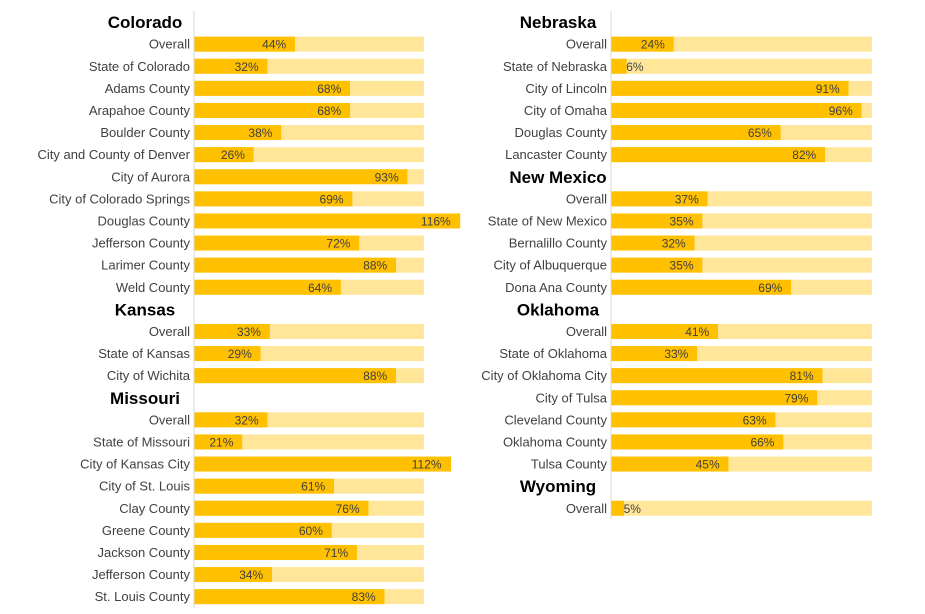  I want to click on state-header: Oklahoma, so click(558, 309).